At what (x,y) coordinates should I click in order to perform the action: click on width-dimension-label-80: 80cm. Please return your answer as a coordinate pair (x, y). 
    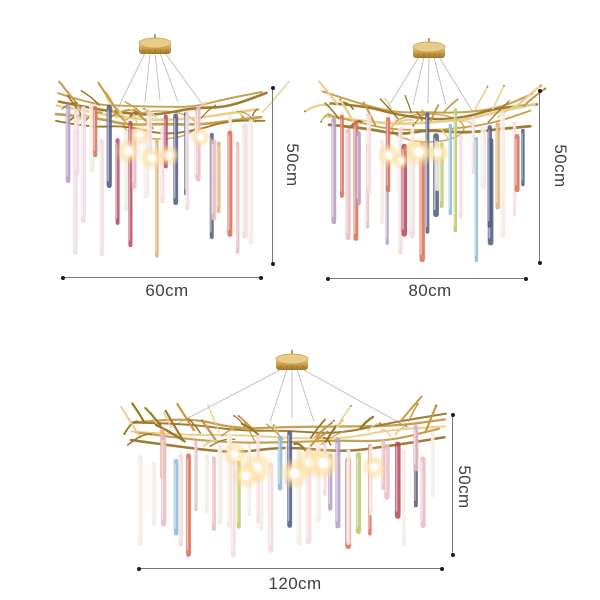
    Looking at the image, I should click on (430, 290).